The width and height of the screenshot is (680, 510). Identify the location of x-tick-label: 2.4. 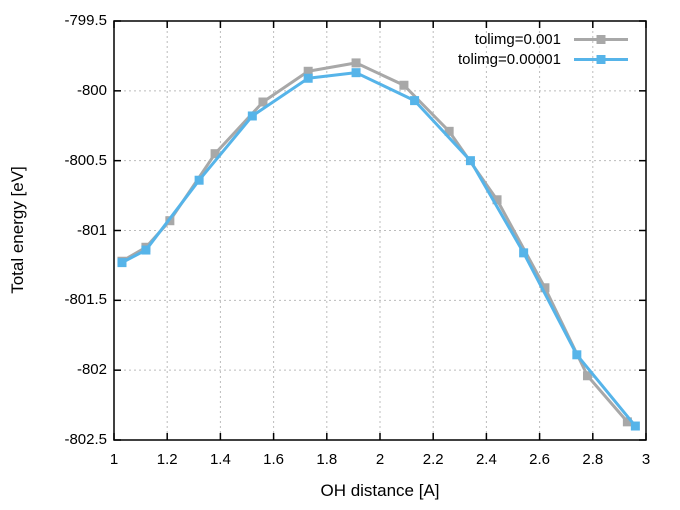
(486, 459).